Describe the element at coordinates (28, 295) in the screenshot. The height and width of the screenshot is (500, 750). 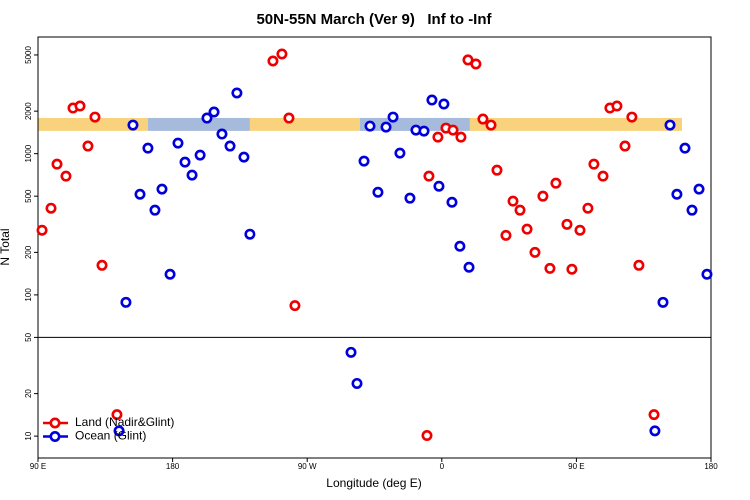
I see `y-tick-label: 100` at that location.